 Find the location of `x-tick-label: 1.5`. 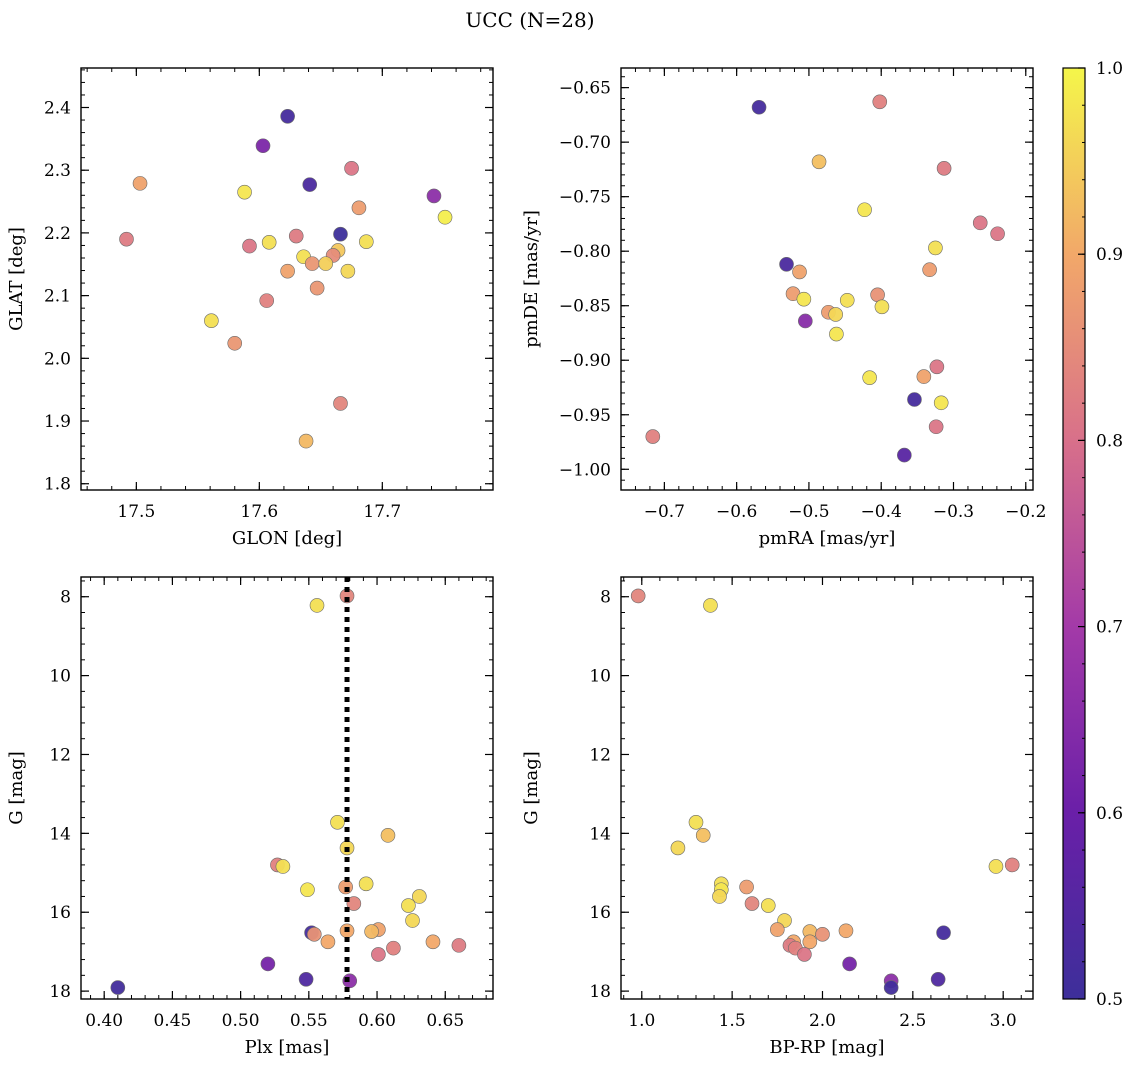

x-tick-label: 1.5 is located at coordinates (732, 1021).